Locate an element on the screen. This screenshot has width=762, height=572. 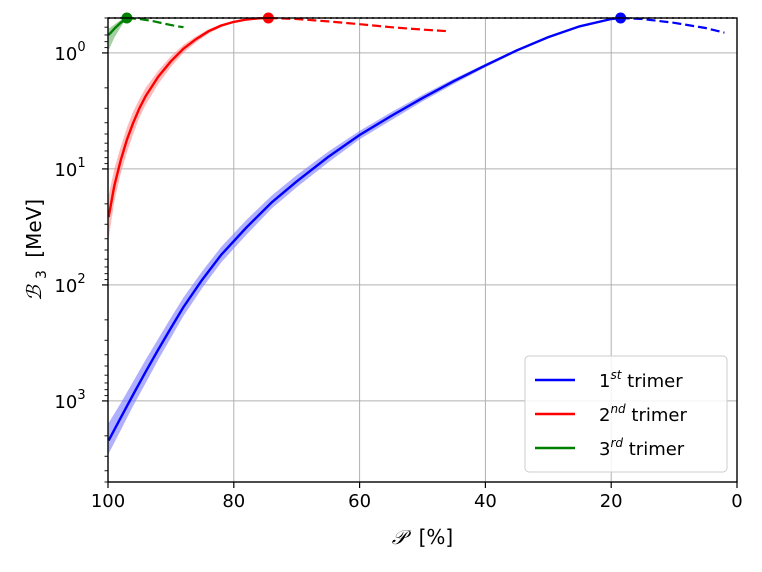
x-tick-label: 40 is located at coordinates (485, 501).